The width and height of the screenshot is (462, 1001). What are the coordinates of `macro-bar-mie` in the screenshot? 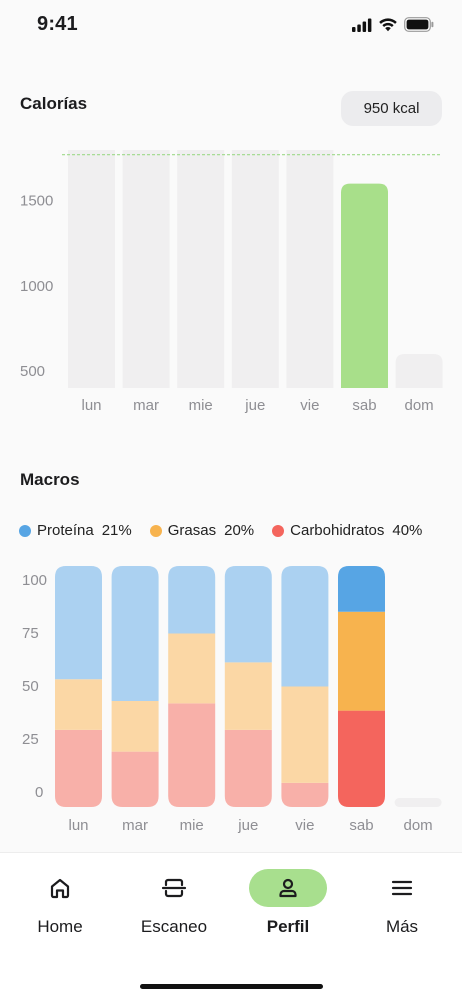 It's located at (192, 686).